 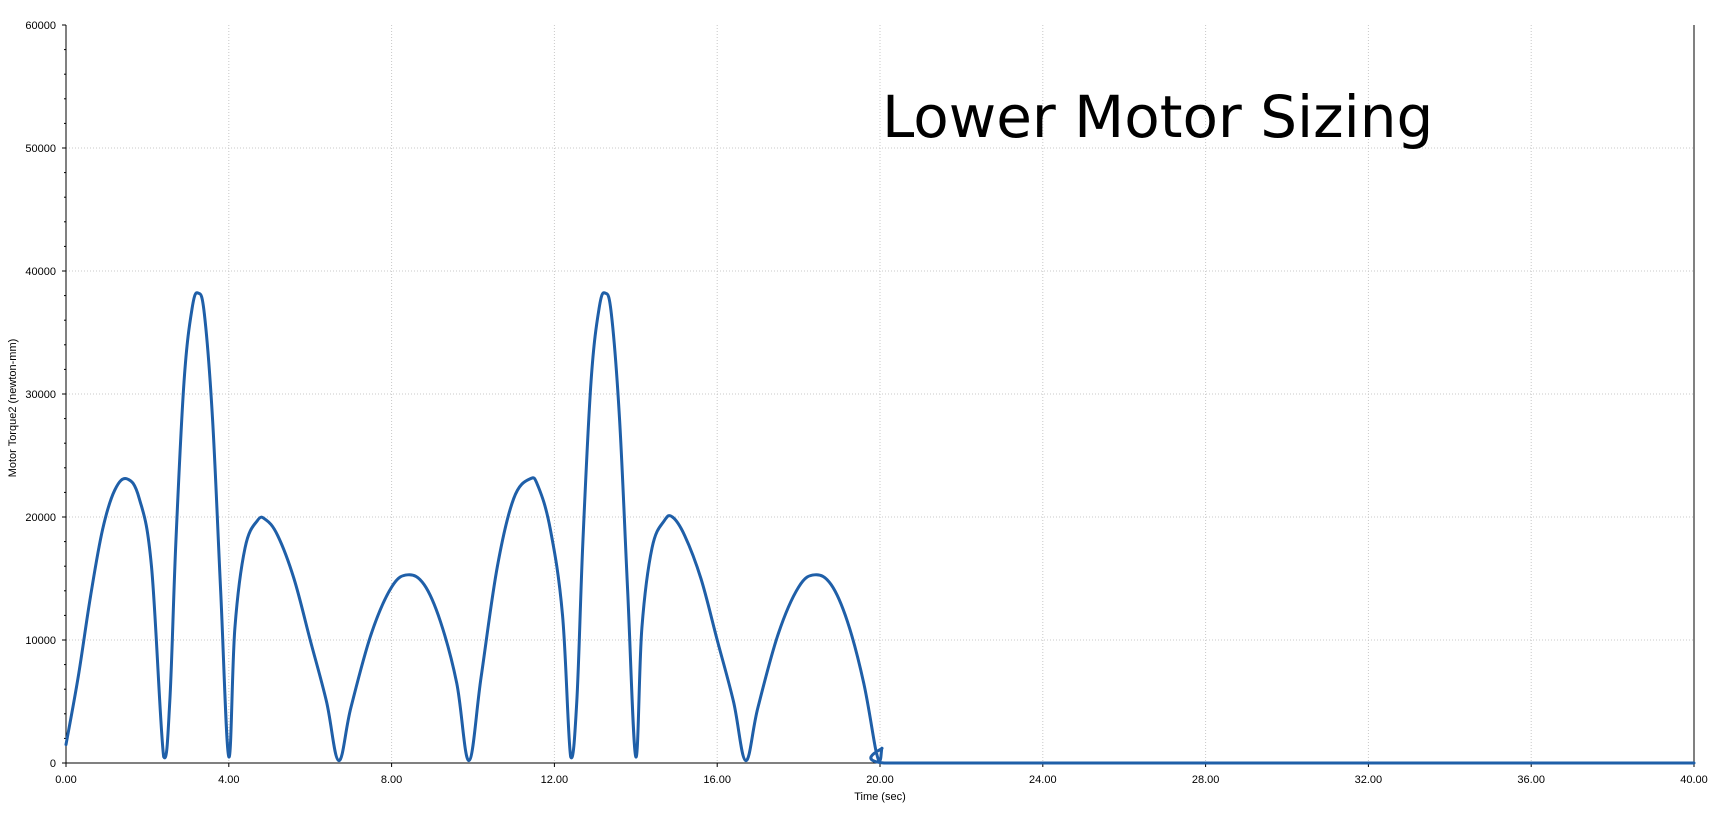 I want to click on y-tick-label: 10000, so click(x=40, y=641).